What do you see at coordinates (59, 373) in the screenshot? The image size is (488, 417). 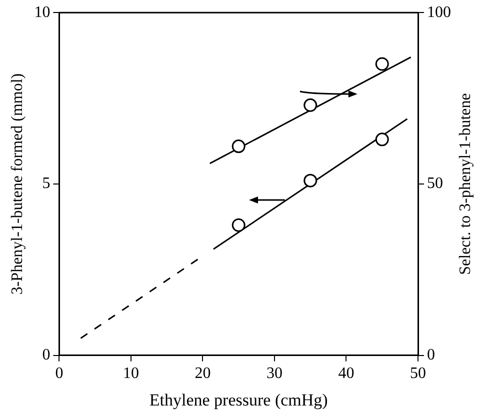 I see `x-tick-label: 0` at bounding box center [59, 373].